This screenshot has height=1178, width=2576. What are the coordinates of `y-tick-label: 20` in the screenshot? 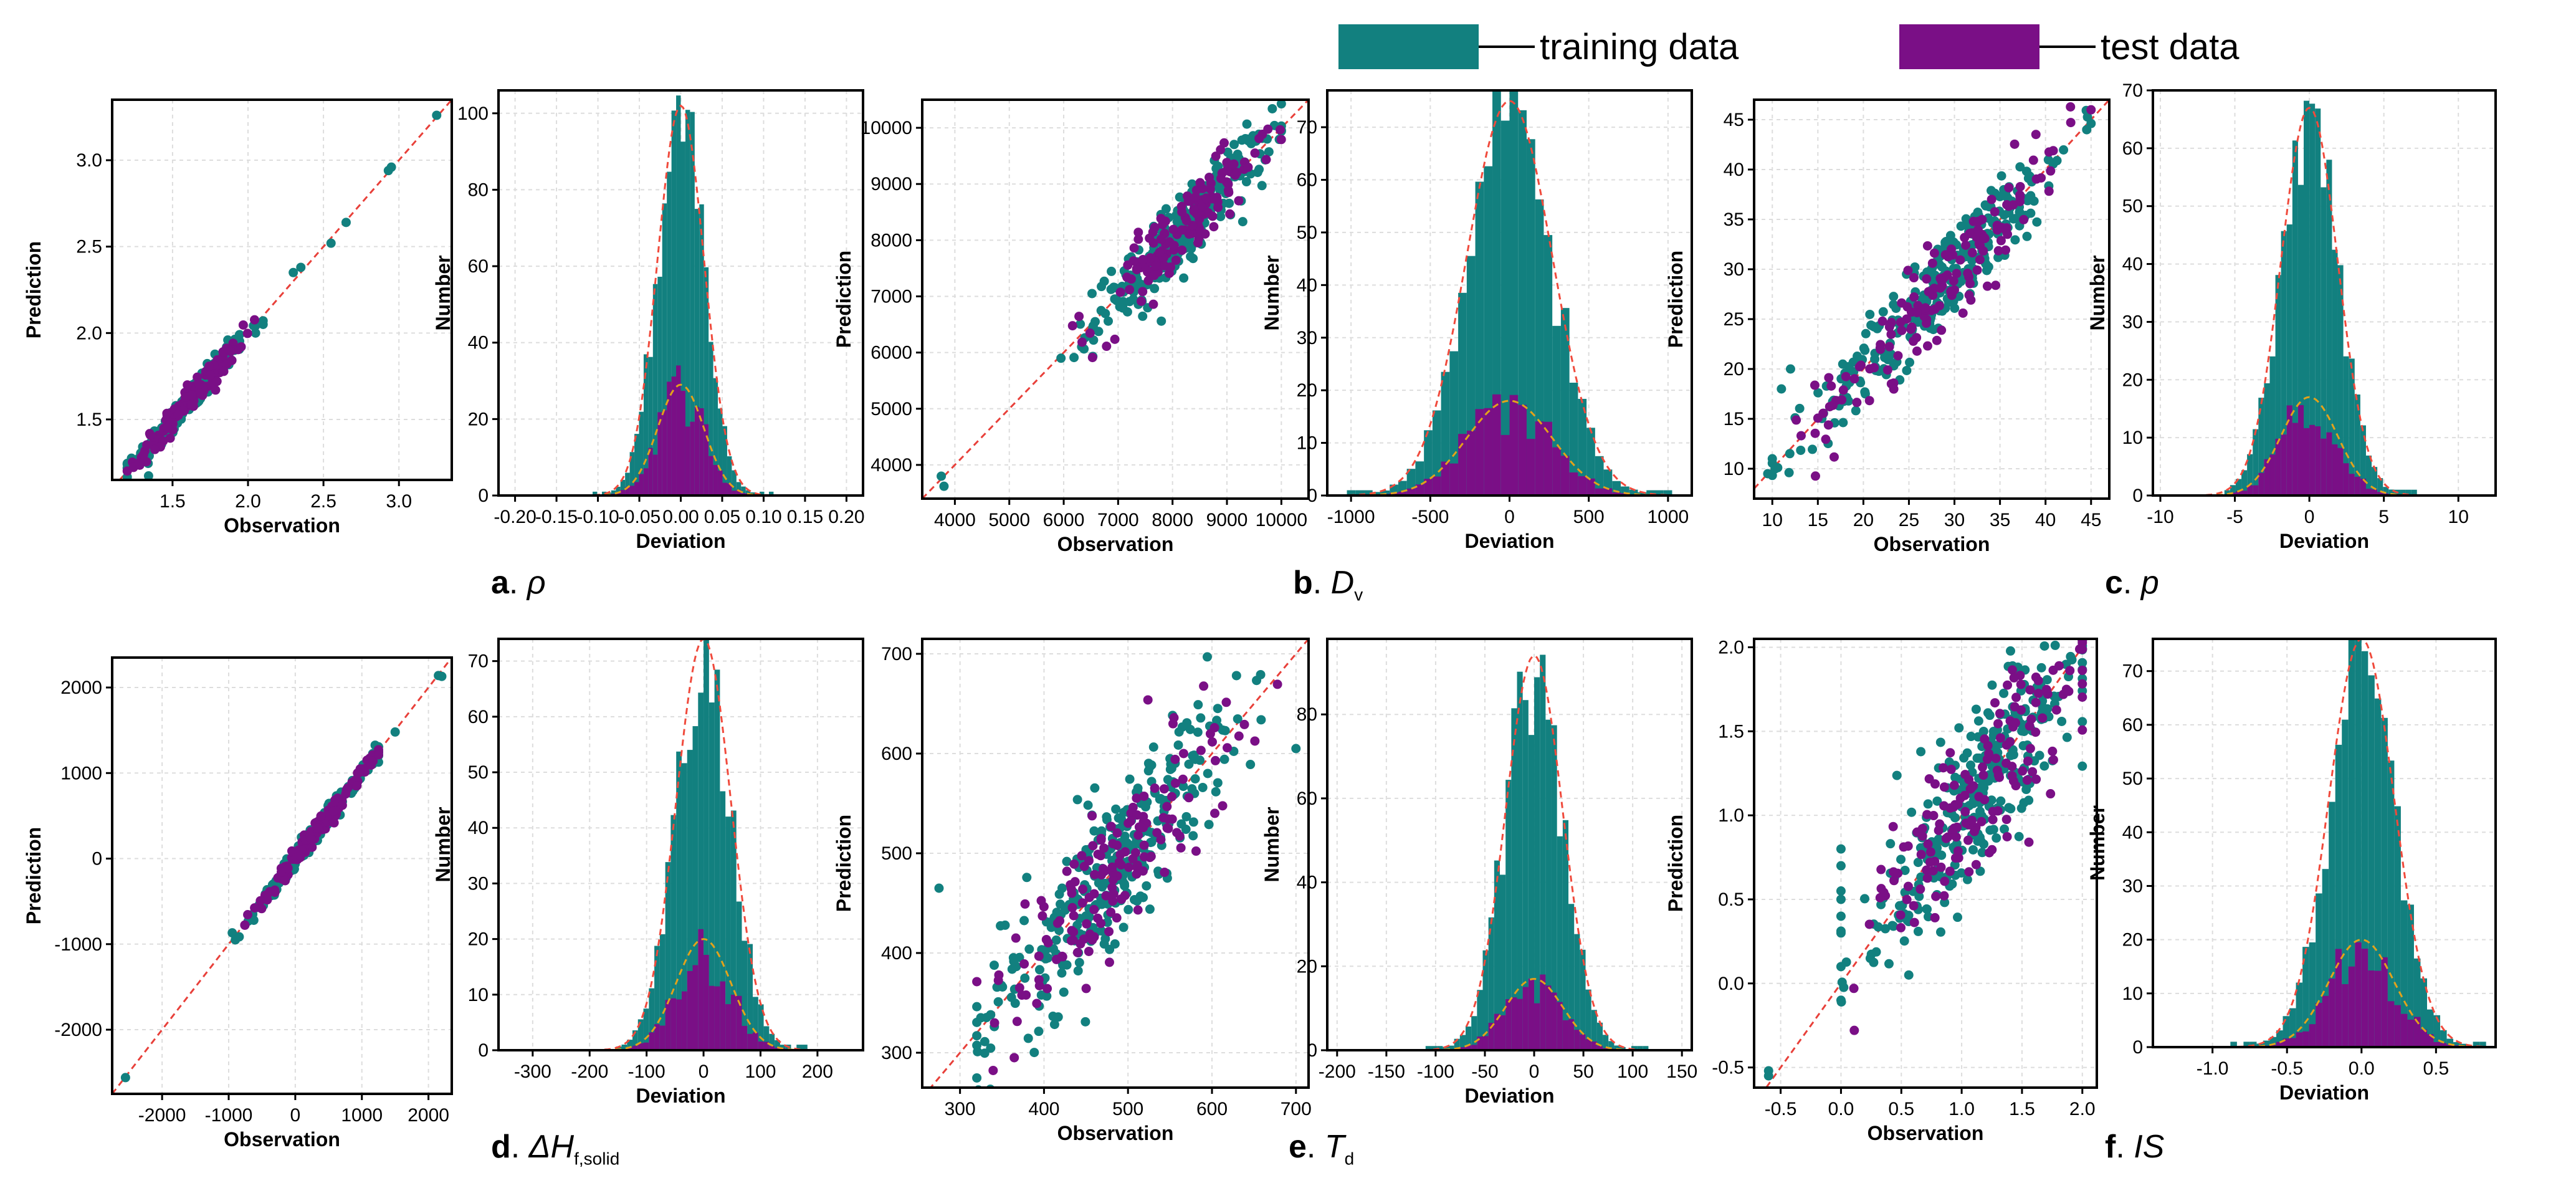 It's located at (2132, 380).